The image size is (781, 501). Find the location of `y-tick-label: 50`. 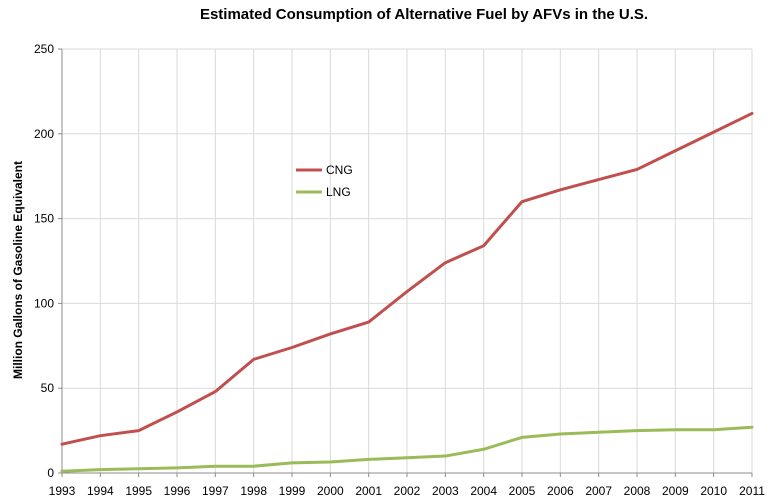

y-tick-label: 50 is located at coordinates (48, 388).